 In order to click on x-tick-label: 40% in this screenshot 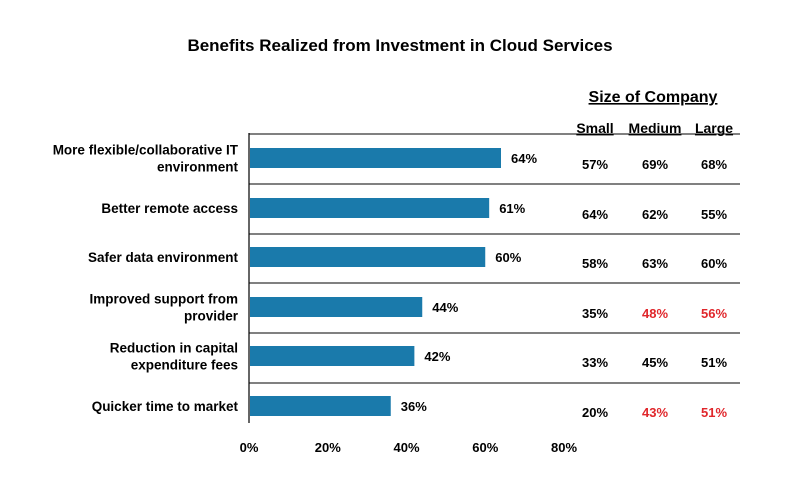, I will do `click(406, 447)`.